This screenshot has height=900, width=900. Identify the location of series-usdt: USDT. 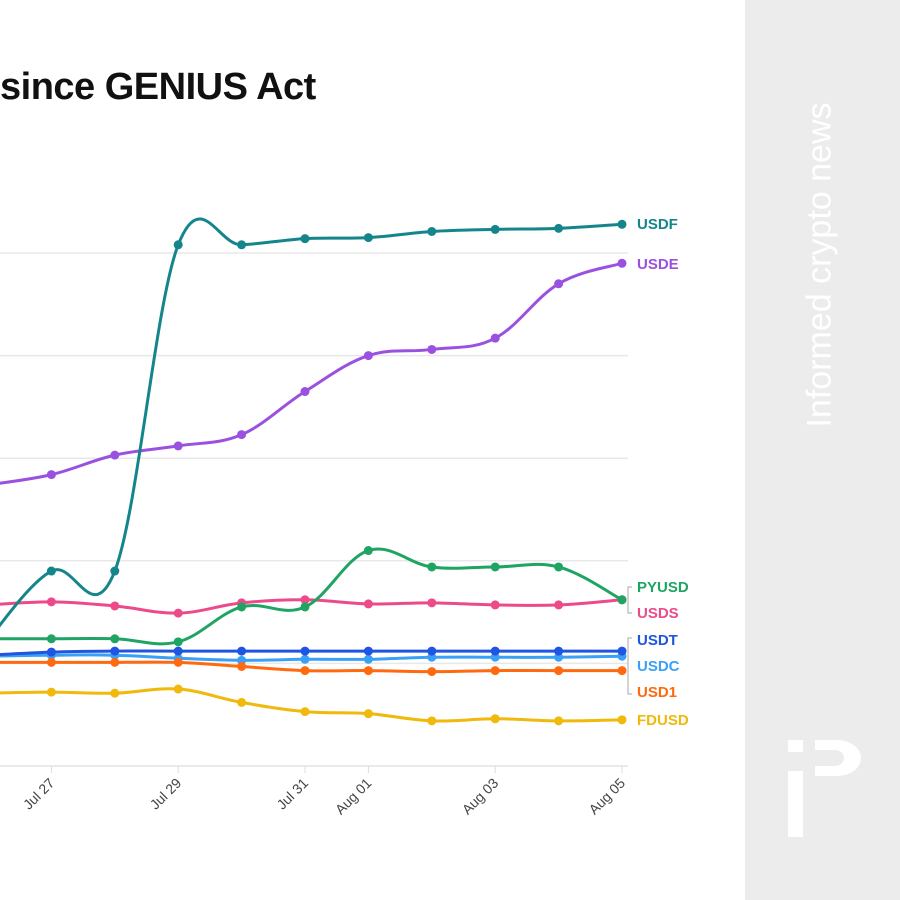
(339, 644).